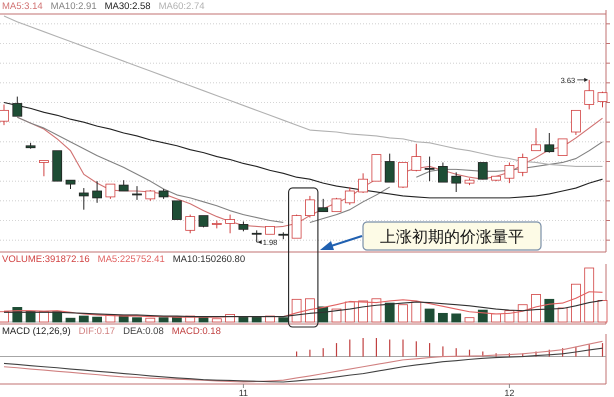  What do you see at coordinates (196, 331) in the screenshot?
I see `text: MACD:0.18` at bounding box center [196, 331].